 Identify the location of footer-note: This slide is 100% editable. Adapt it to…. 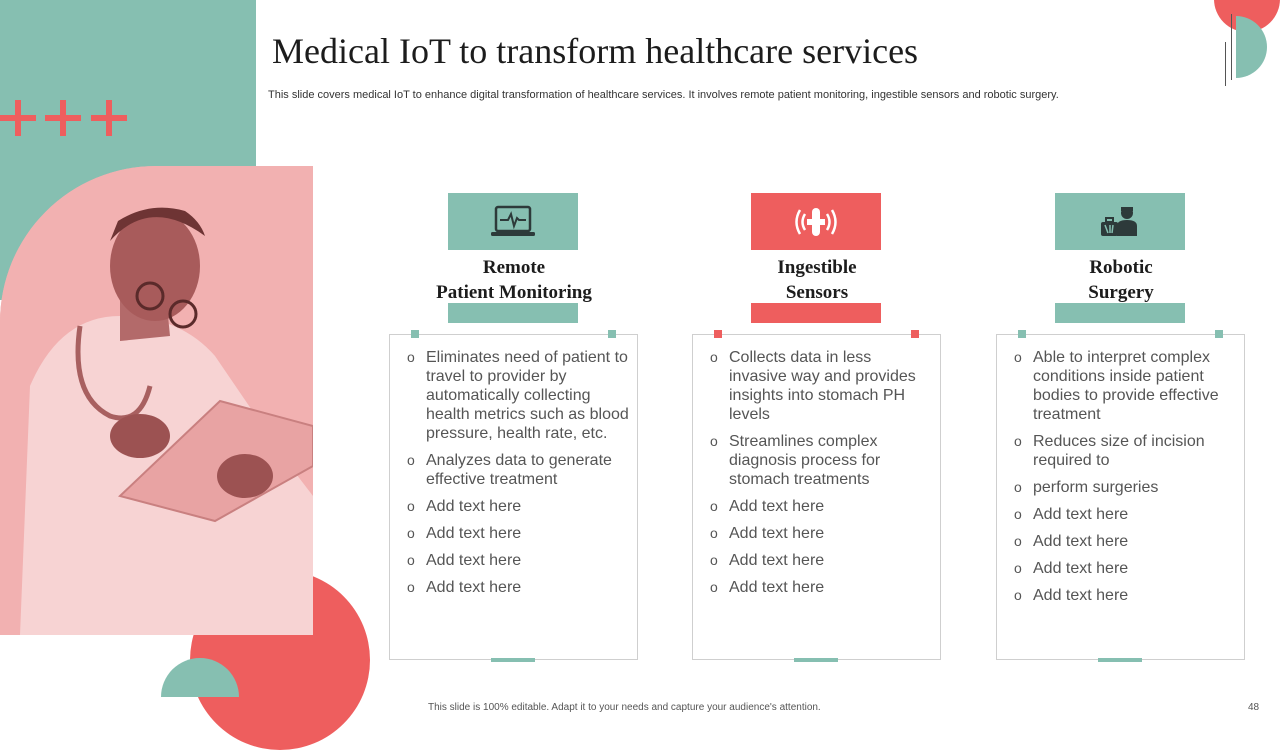
(624, 707).